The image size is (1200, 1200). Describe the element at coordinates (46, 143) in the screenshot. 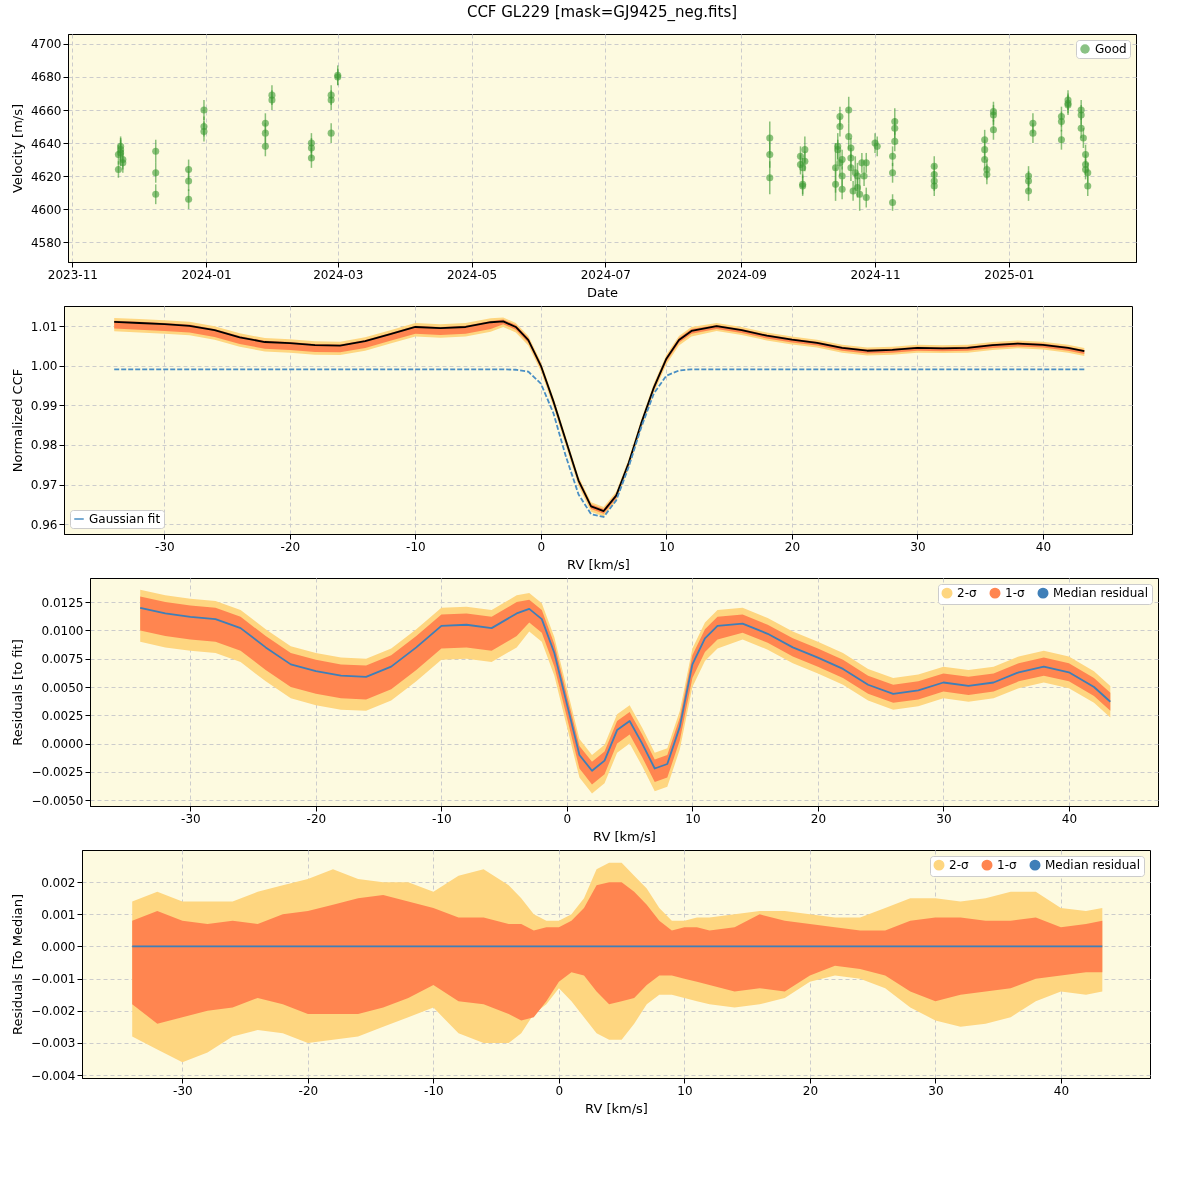

I see `y-tick-label: 4640` at that location.